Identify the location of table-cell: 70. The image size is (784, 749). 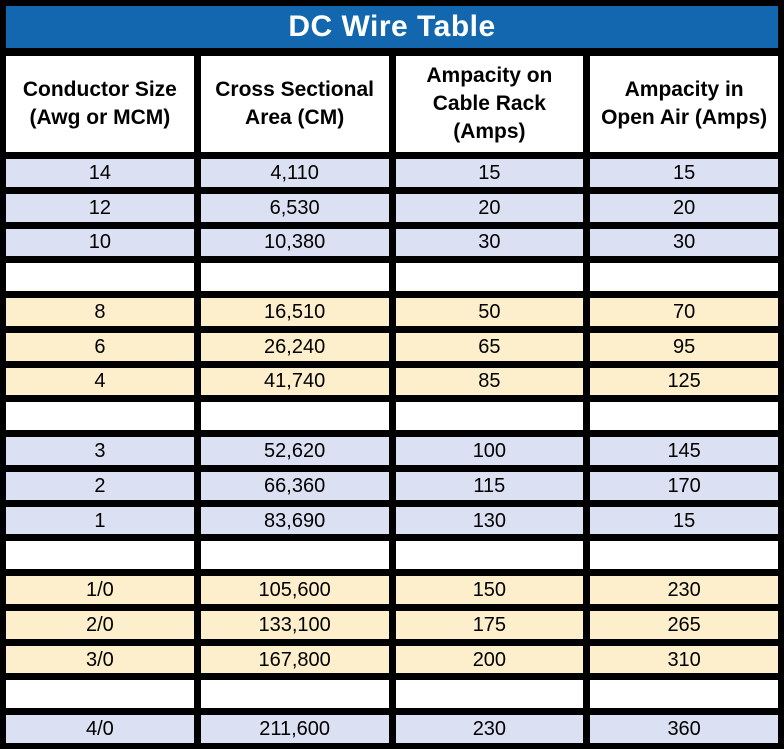
(684, 312).